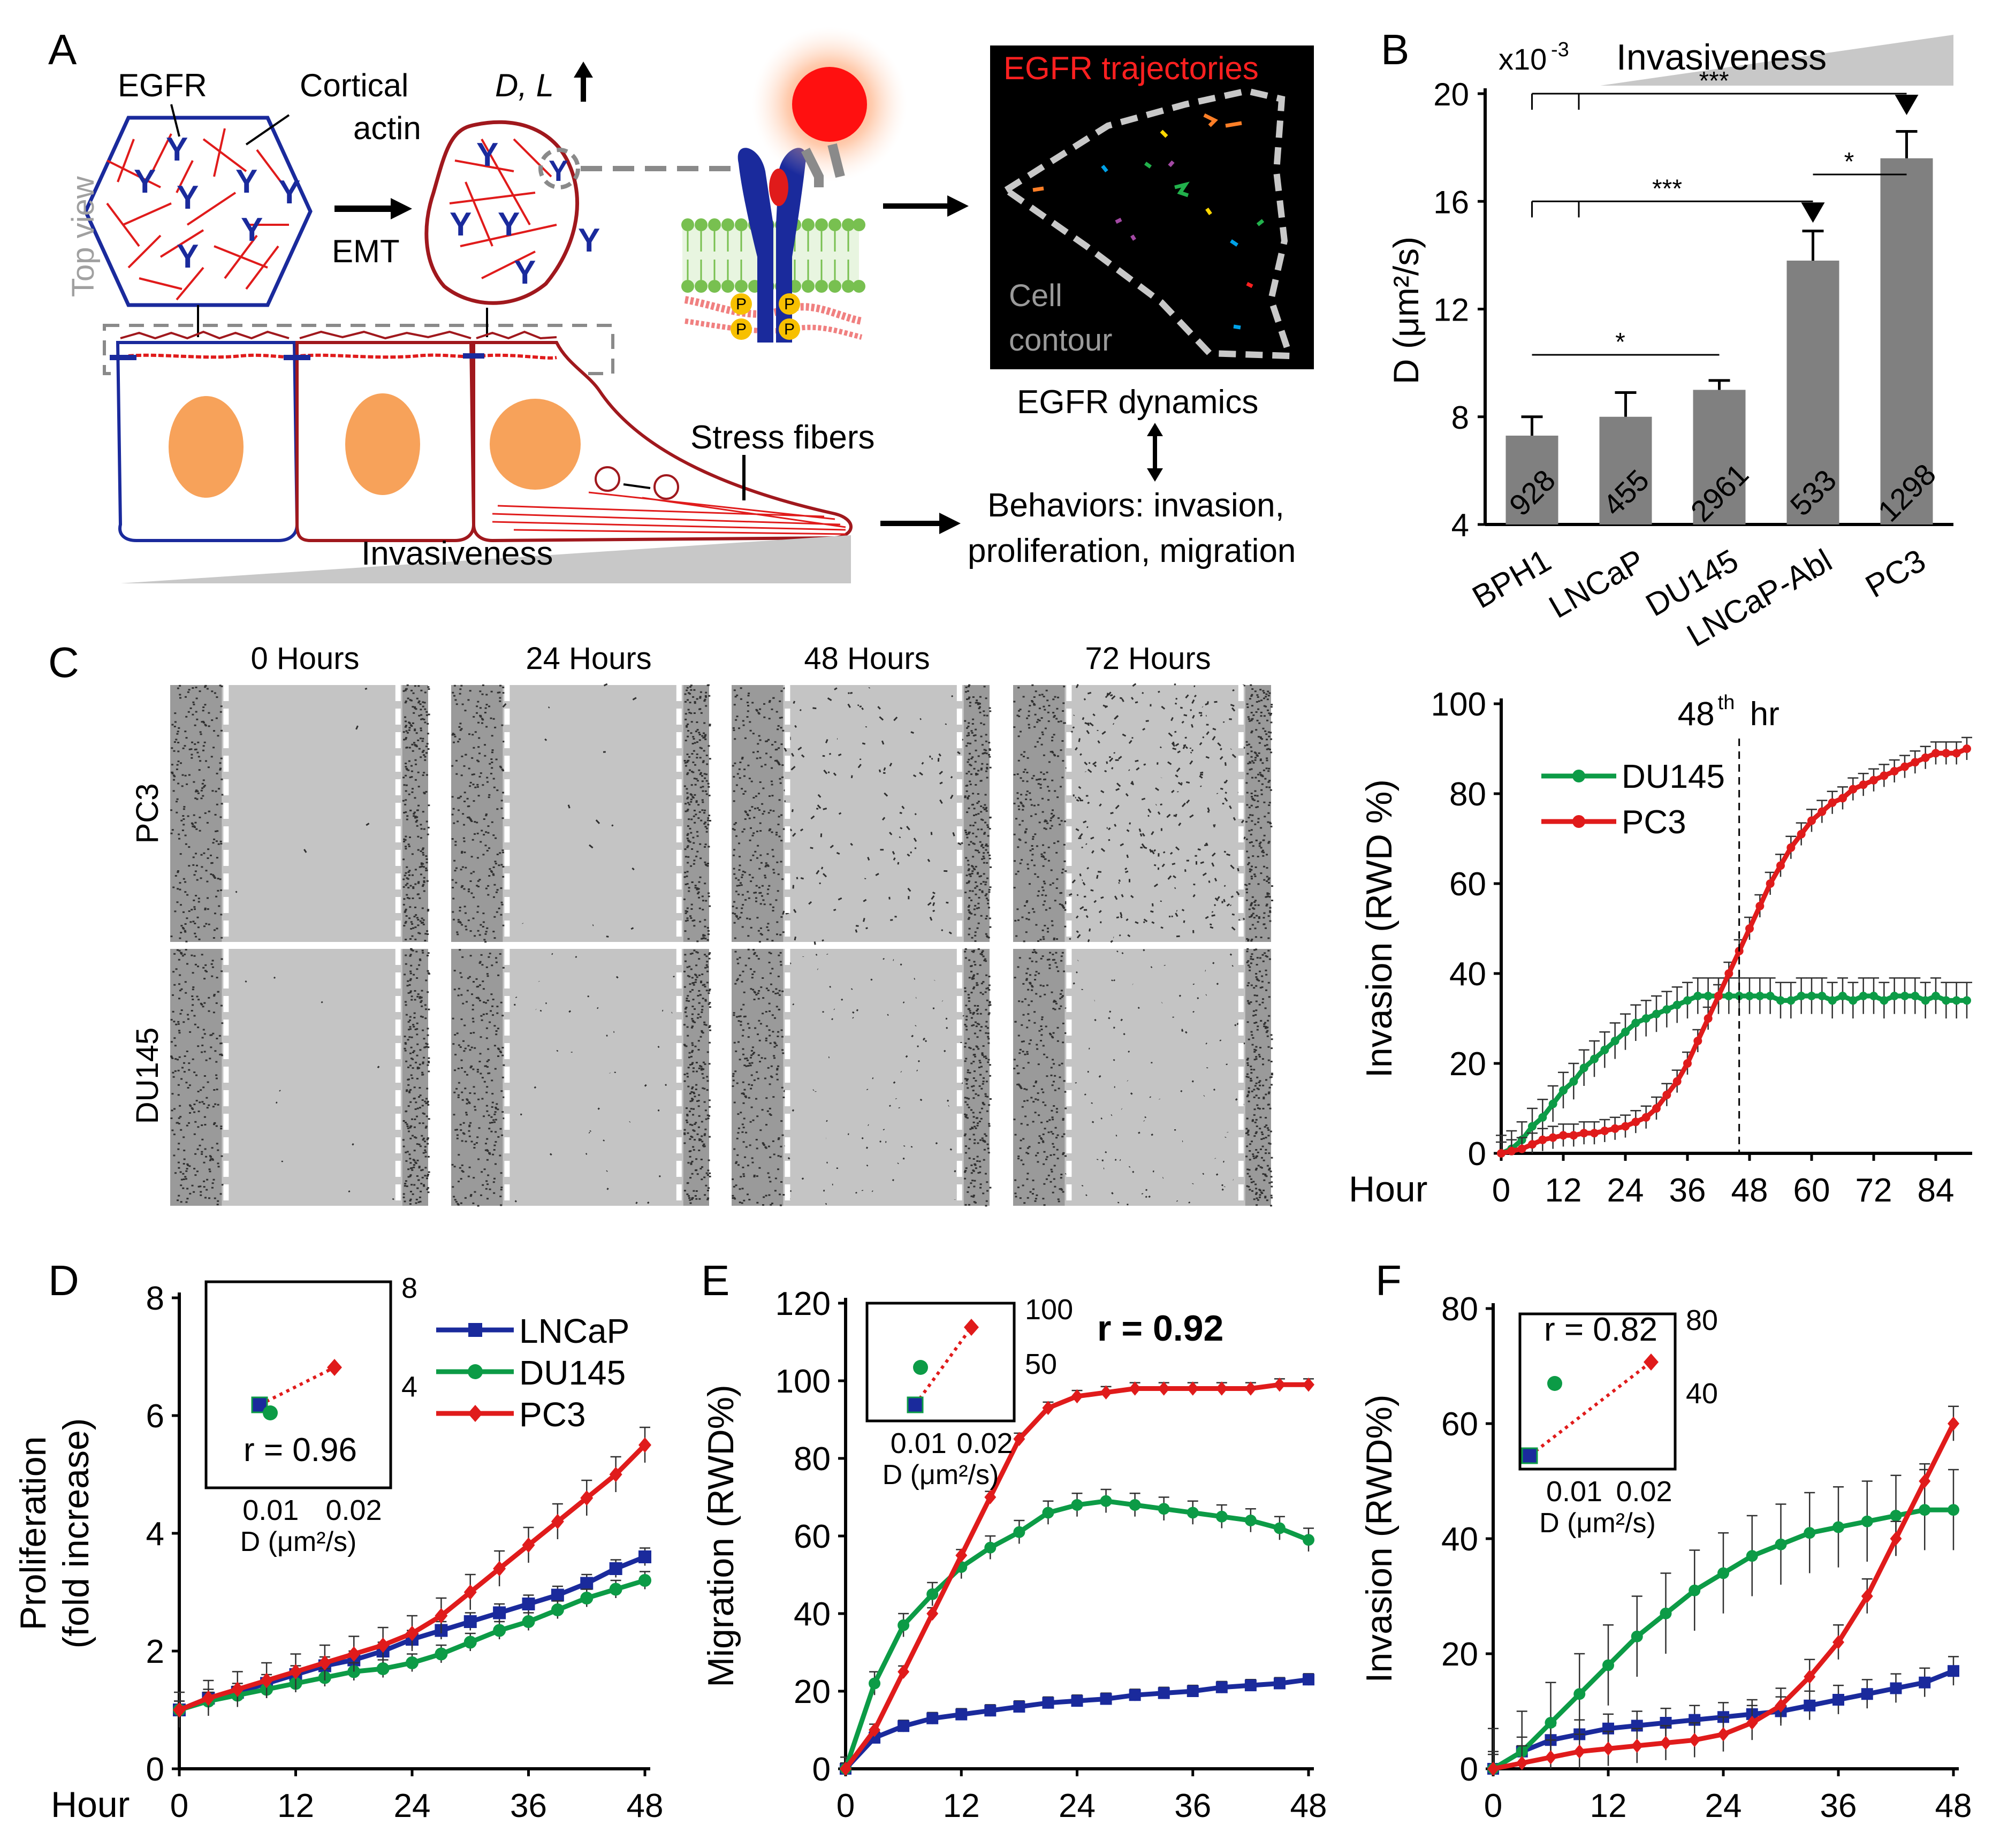 This screenshot has width=2000, height=1848. I want to click on significance-stars: *, so click(1620, 342).